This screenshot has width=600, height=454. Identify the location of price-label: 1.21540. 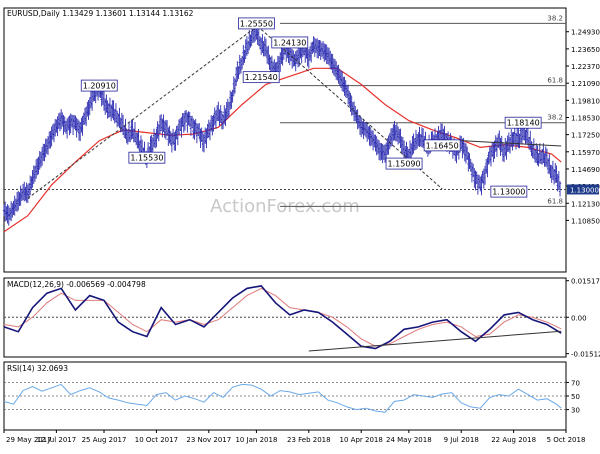
(261, 77).